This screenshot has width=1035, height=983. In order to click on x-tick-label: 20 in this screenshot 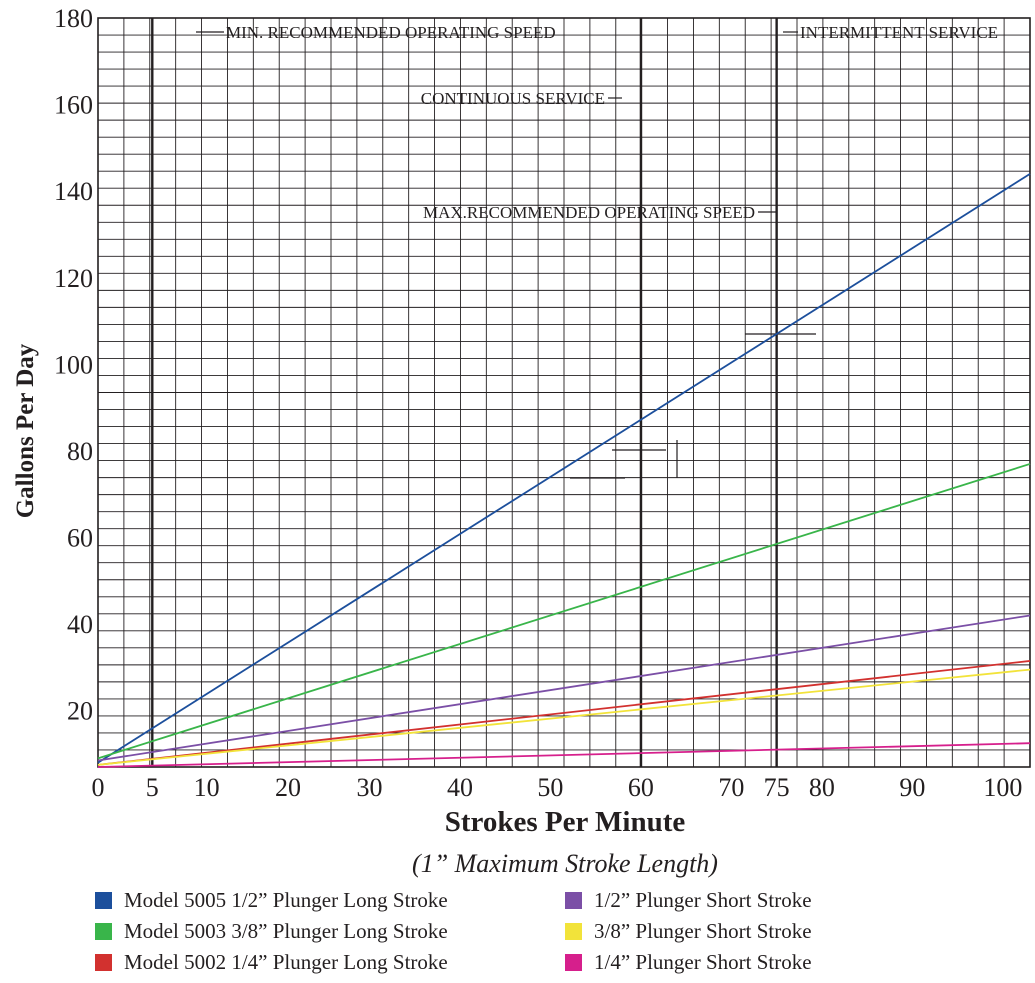, I will do `click(288, 787)`.